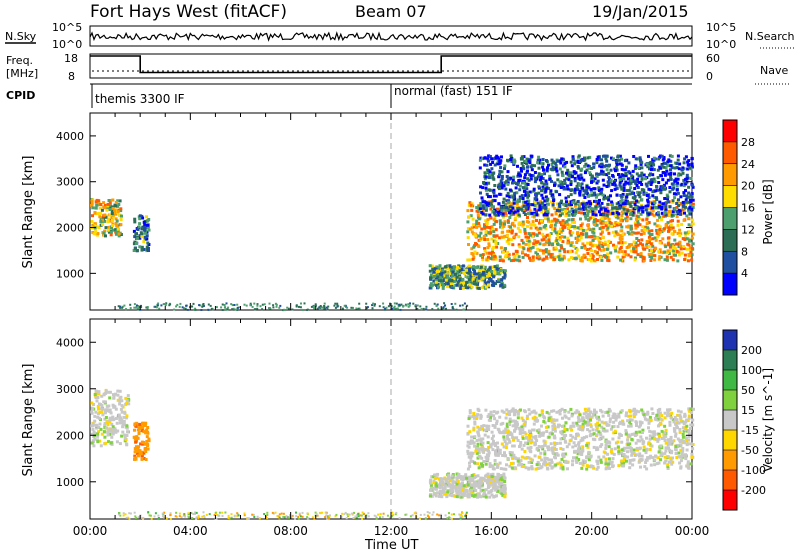 The height and width of the screenshot is (554, 800). What do you see at coordinates (713, 58) in the screenshot?
I see `freq-tick-top-right: 60` at bounding box center [713, 58].